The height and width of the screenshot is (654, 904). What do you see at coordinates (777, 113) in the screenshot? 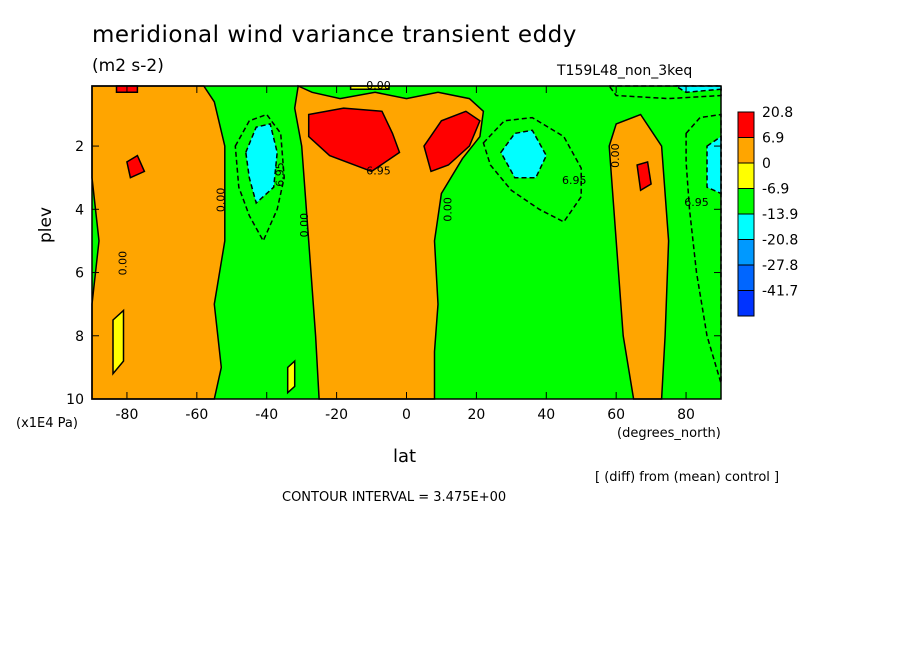
I see `legend-label: 20.8` at bounding box center [777, 113].